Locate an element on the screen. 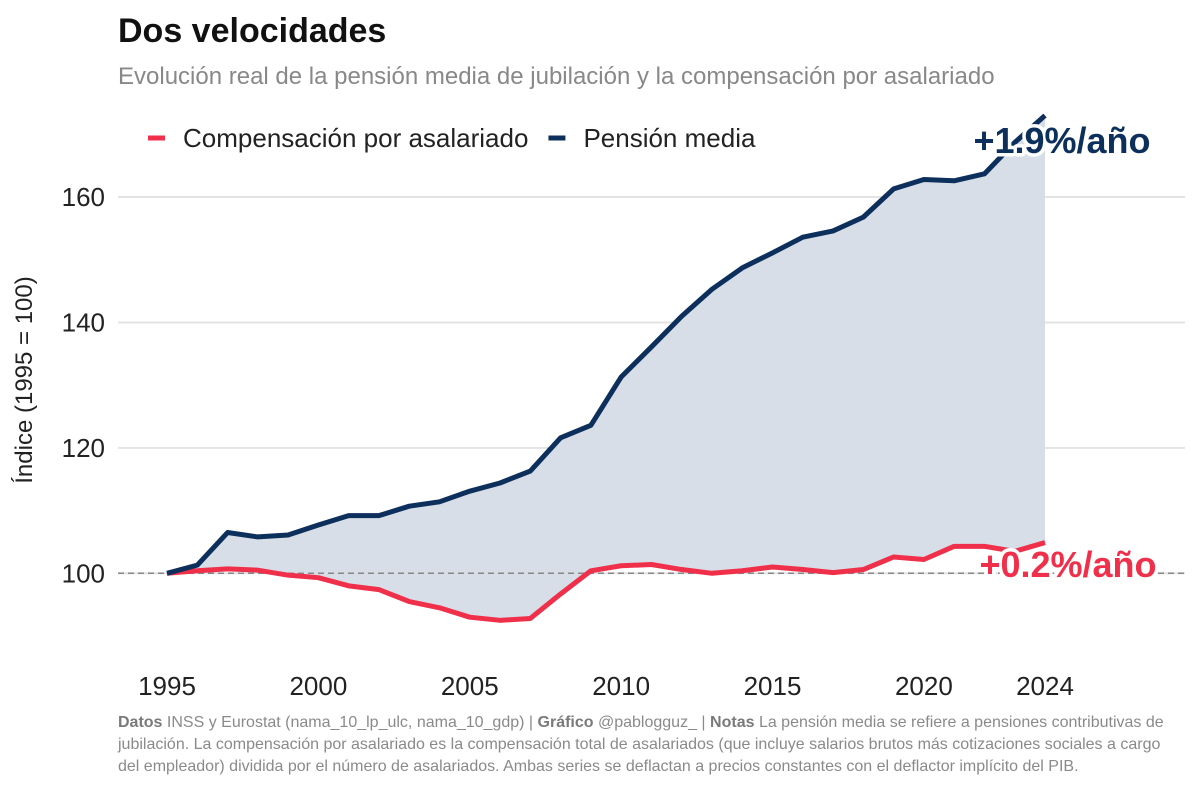 The height and width of the screenshot is (800, 1200). y-tick-label: 140 is located at coordinates (83, 322).